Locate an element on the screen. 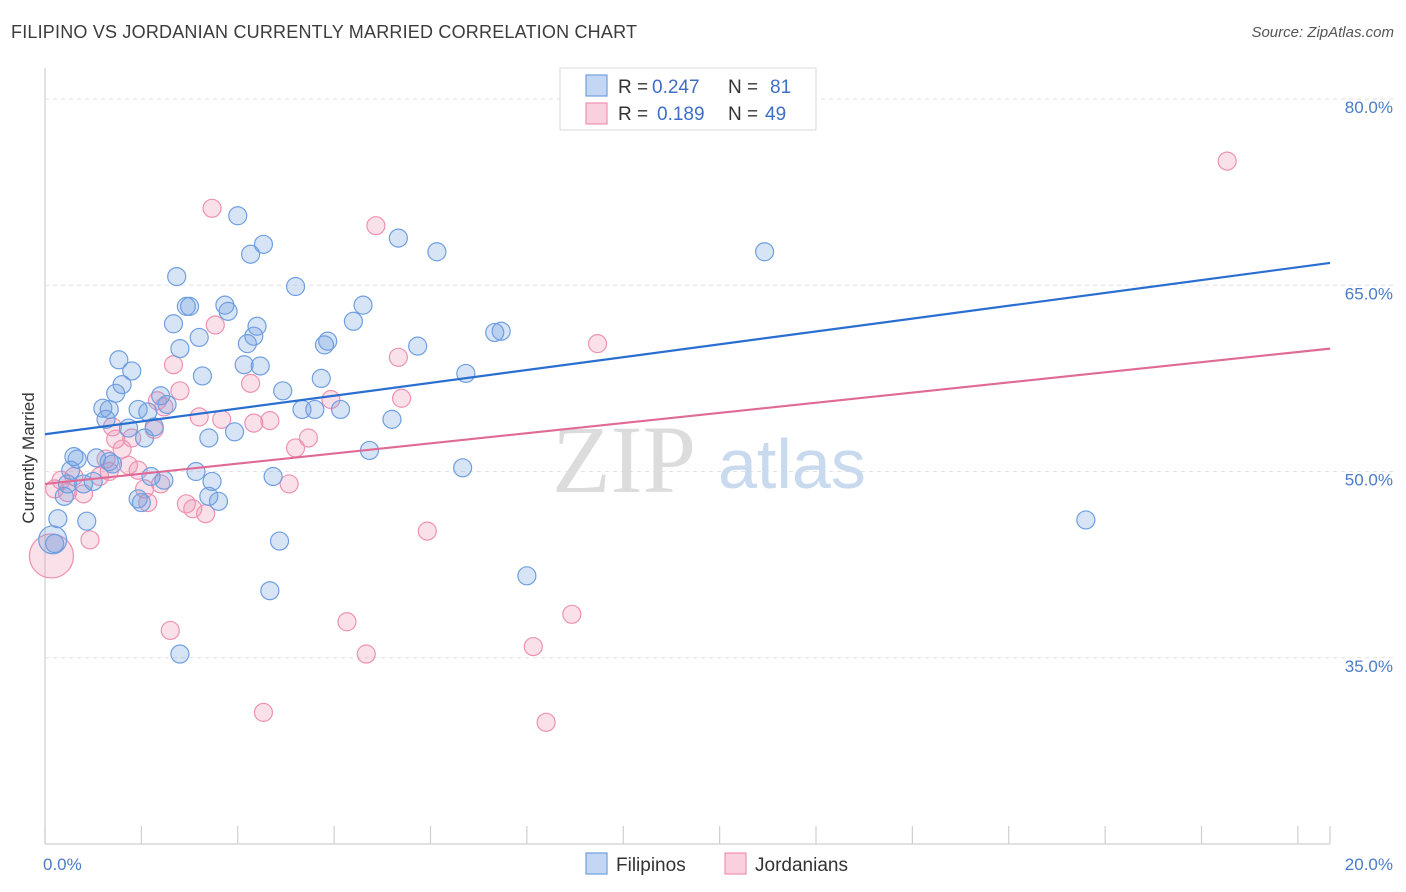 This screenshot has height=892, width=1406. y-axis-label: Currently Married is located at coordinates (28, 457).